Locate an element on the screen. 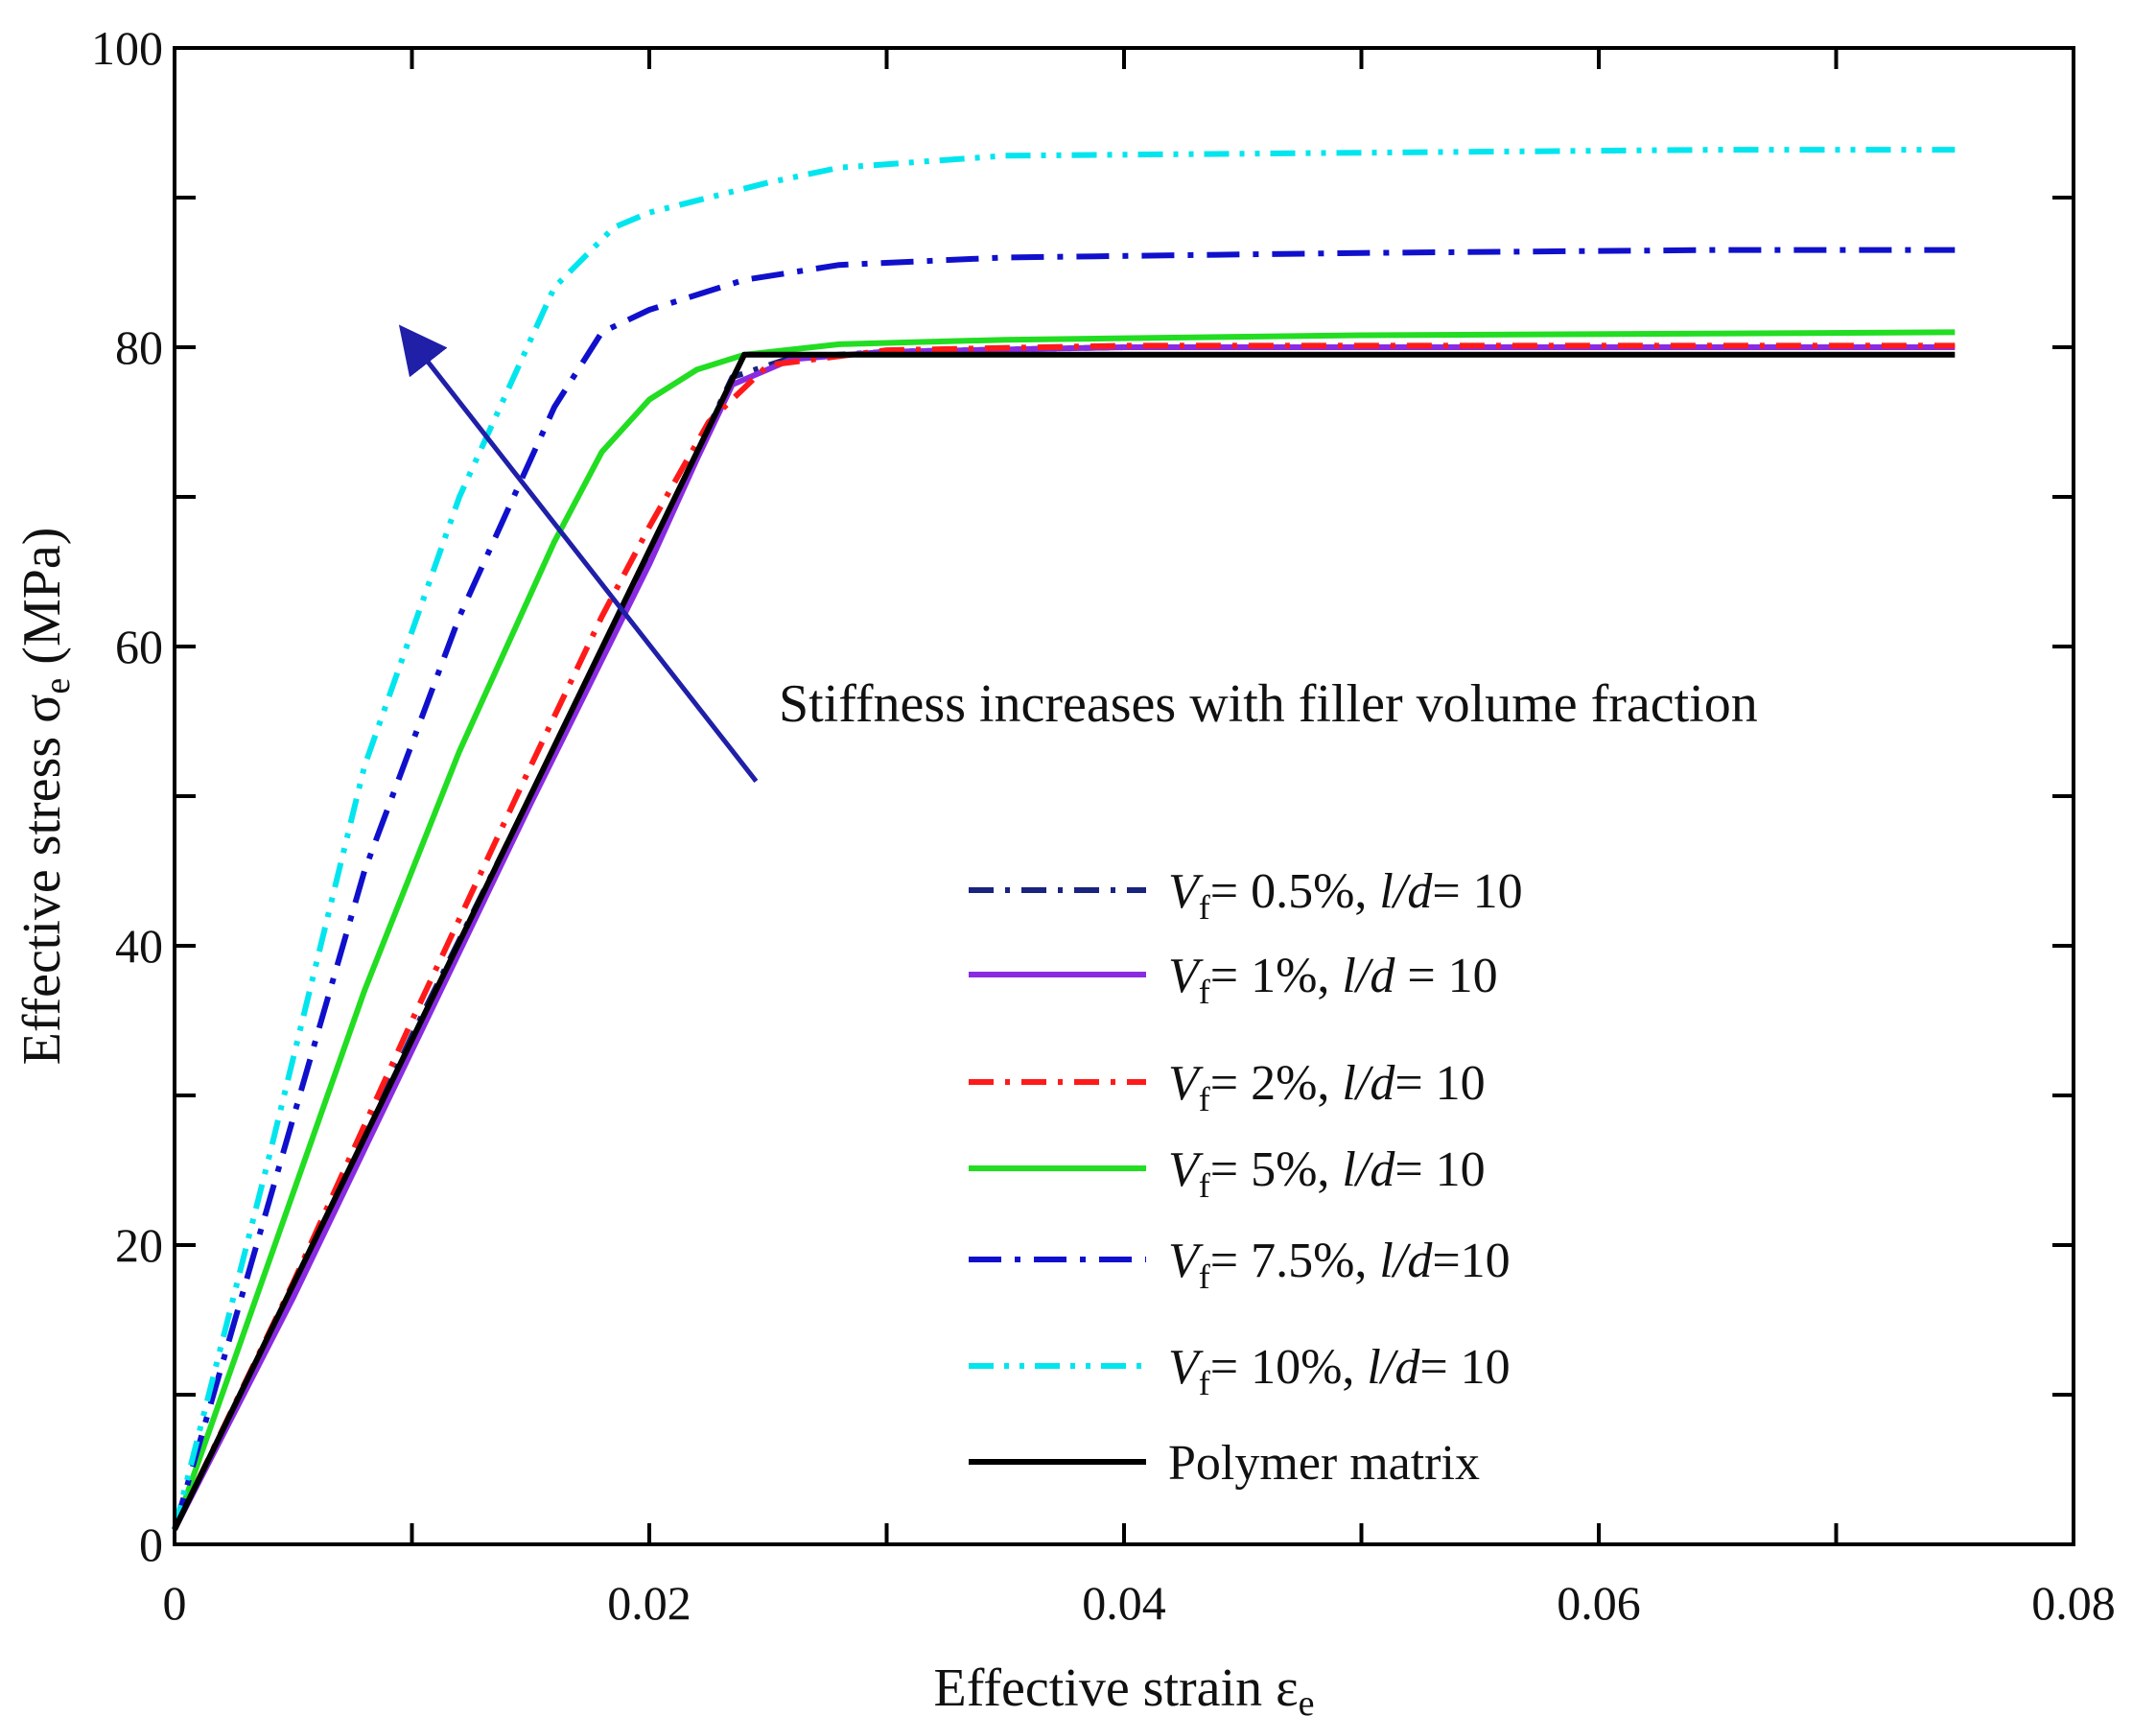 This screenshot has width=2156, height=1717. y-tick-label: 60 is located at coordinates (139, 646).